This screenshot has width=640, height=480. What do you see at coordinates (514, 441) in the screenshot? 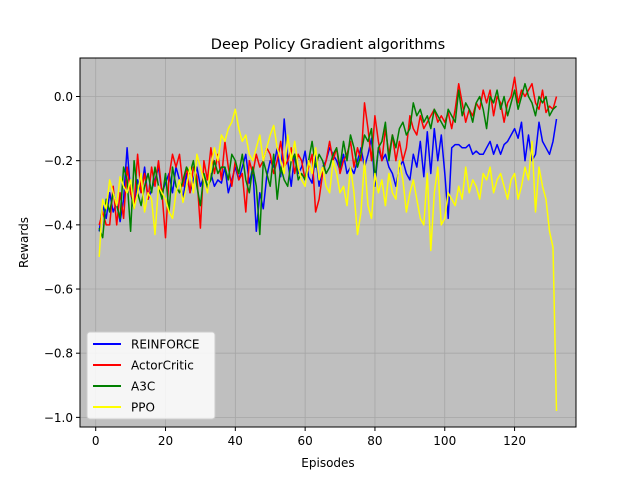
I see `x-tick-label: 120` at bounding box center [514, 441].